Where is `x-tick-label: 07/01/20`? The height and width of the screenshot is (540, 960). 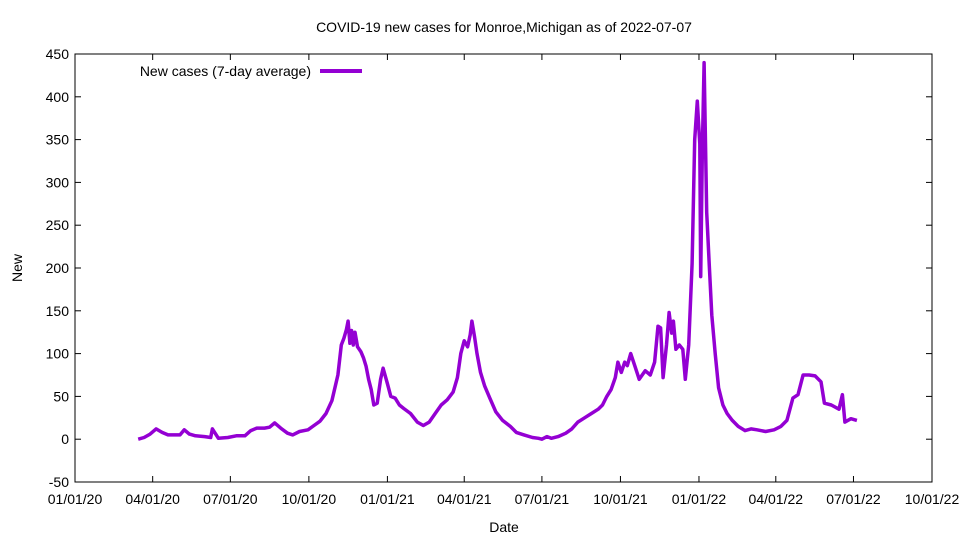 x-tick-label: 07/01/20 is located at coordinates (230, 499).